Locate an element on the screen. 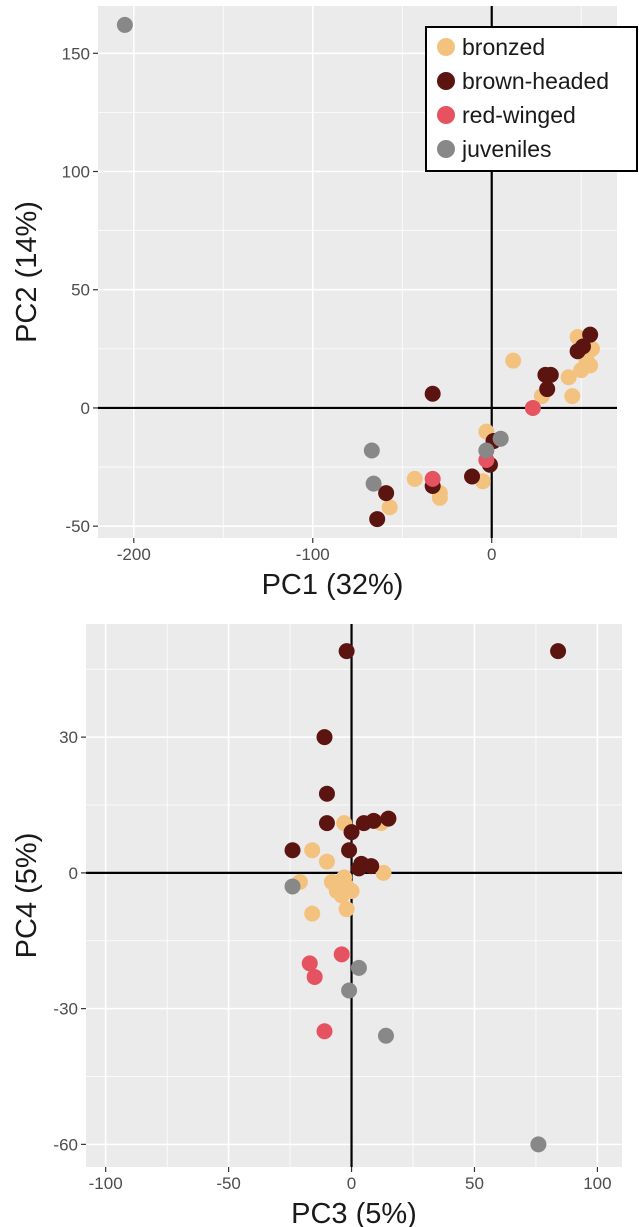 This screenshot has height=1227, width=639. y-tick-label: 100 is located at coordinates (76, 172).